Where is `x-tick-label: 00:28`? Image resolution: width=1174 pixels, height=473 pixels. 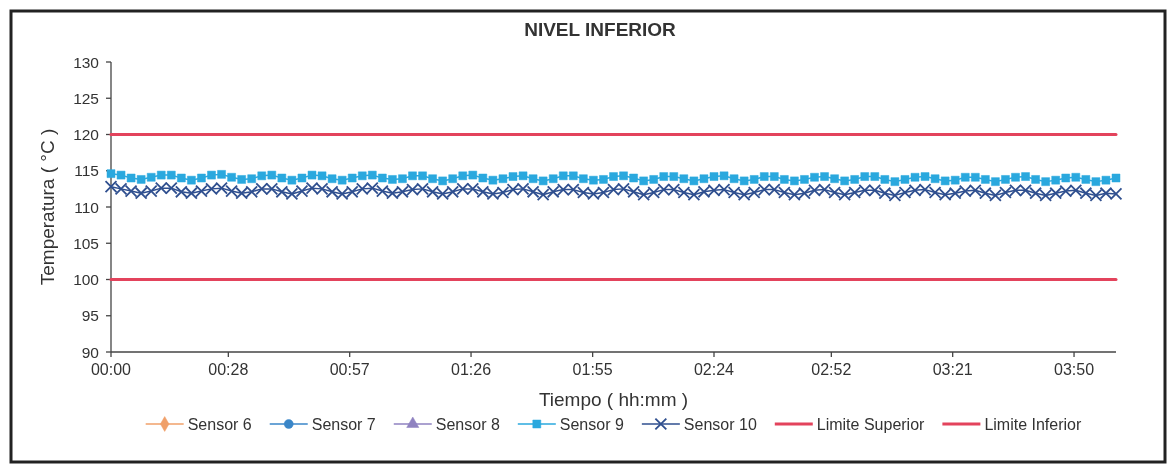
x-tick-label: 00:28 is located at coordinates (228, 369).